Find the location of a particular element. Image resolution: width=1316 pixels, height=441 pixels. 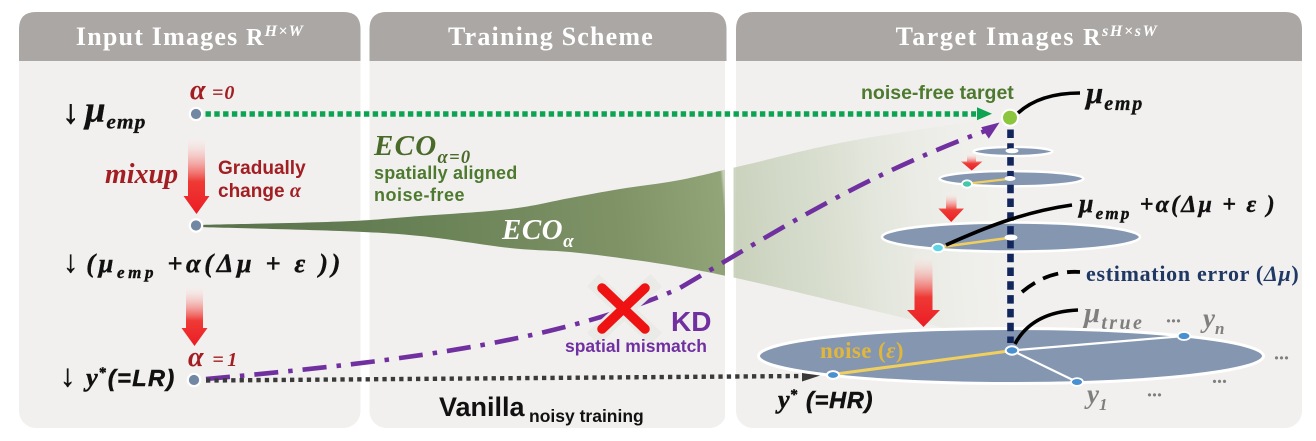

svg-text: noise-free is located at coordinates (419, 195).